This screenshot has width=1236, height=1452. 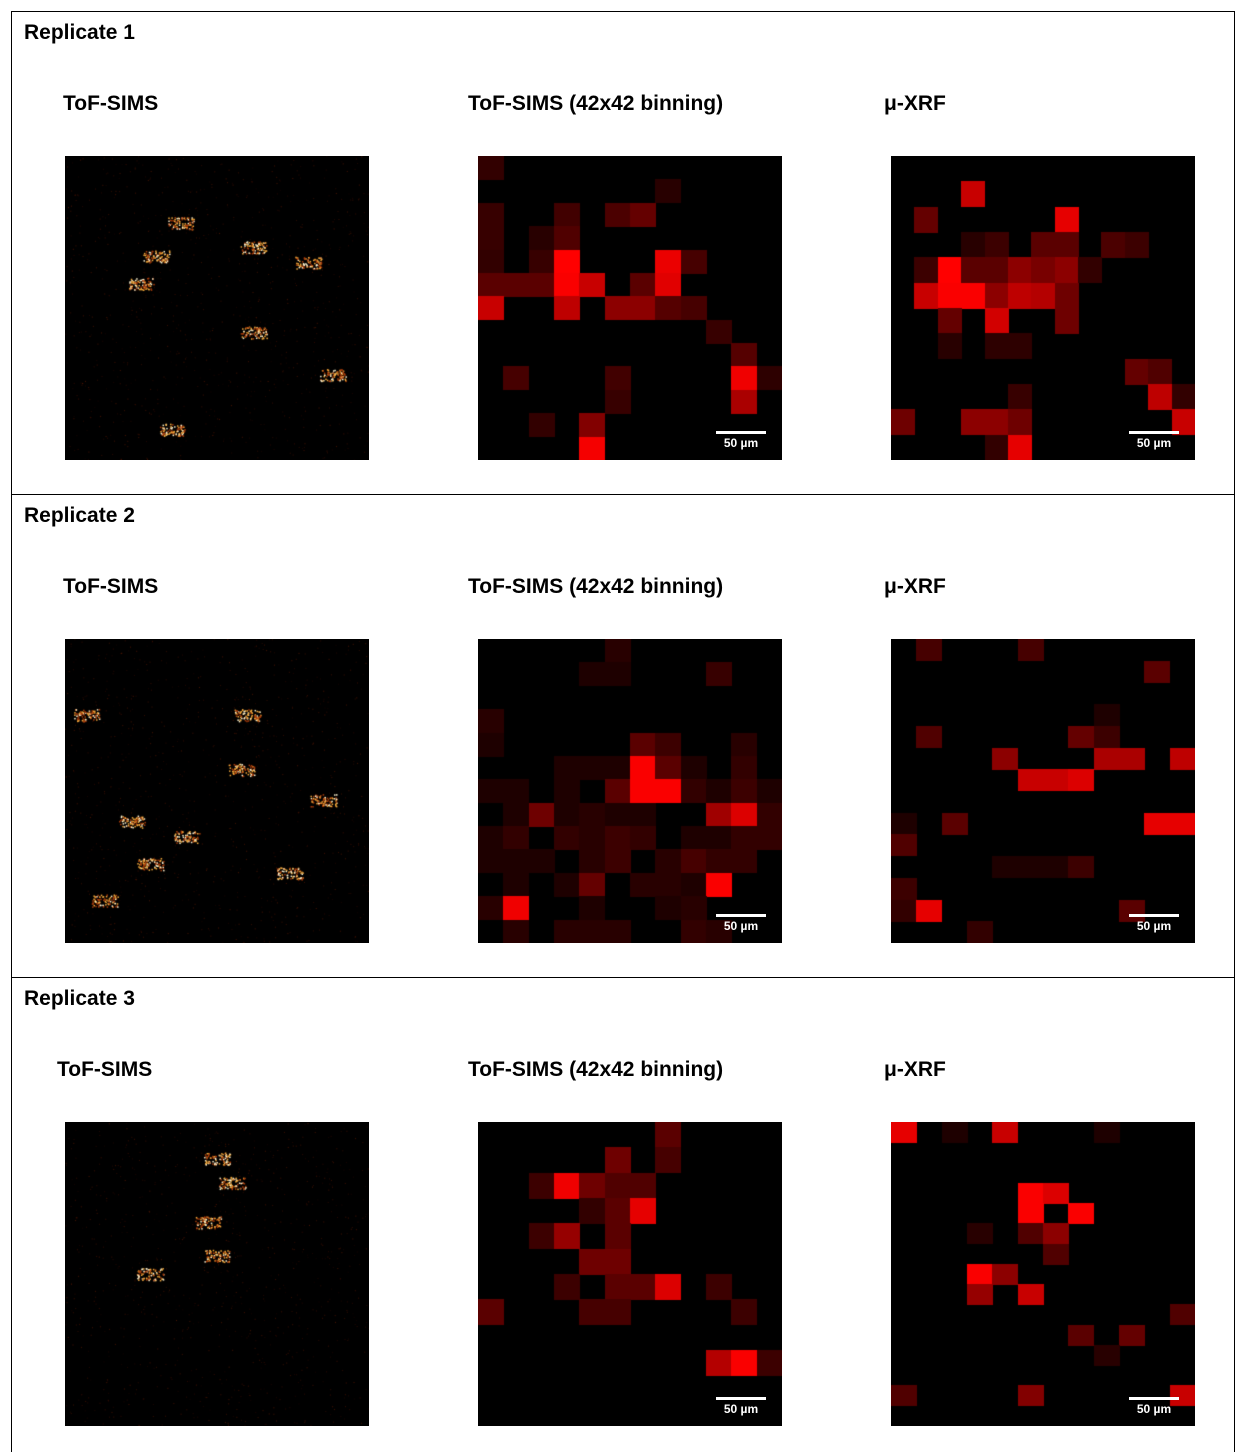 I want to click on replicate-title: Replicate 1, so click(x=79, y=32).